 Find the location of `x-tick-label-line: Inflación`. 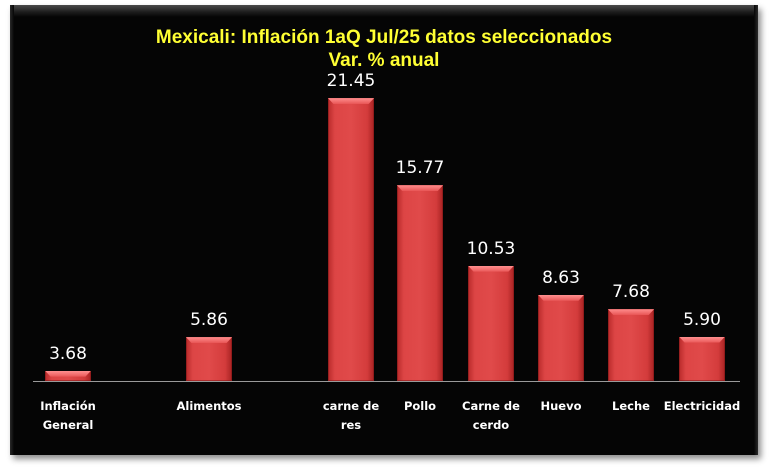

x-tick-label-line: Inflación is located at coordinates (68, 406).